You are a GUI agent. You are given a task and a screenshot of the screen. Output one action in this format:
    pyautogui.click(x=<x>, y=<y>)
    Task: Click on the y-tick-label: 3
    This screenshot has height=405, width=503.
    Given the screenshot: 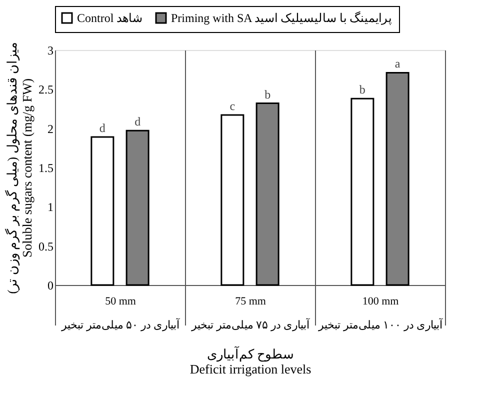 What is the action you would take?
    pyautogui.click(x=51, y=51)
    